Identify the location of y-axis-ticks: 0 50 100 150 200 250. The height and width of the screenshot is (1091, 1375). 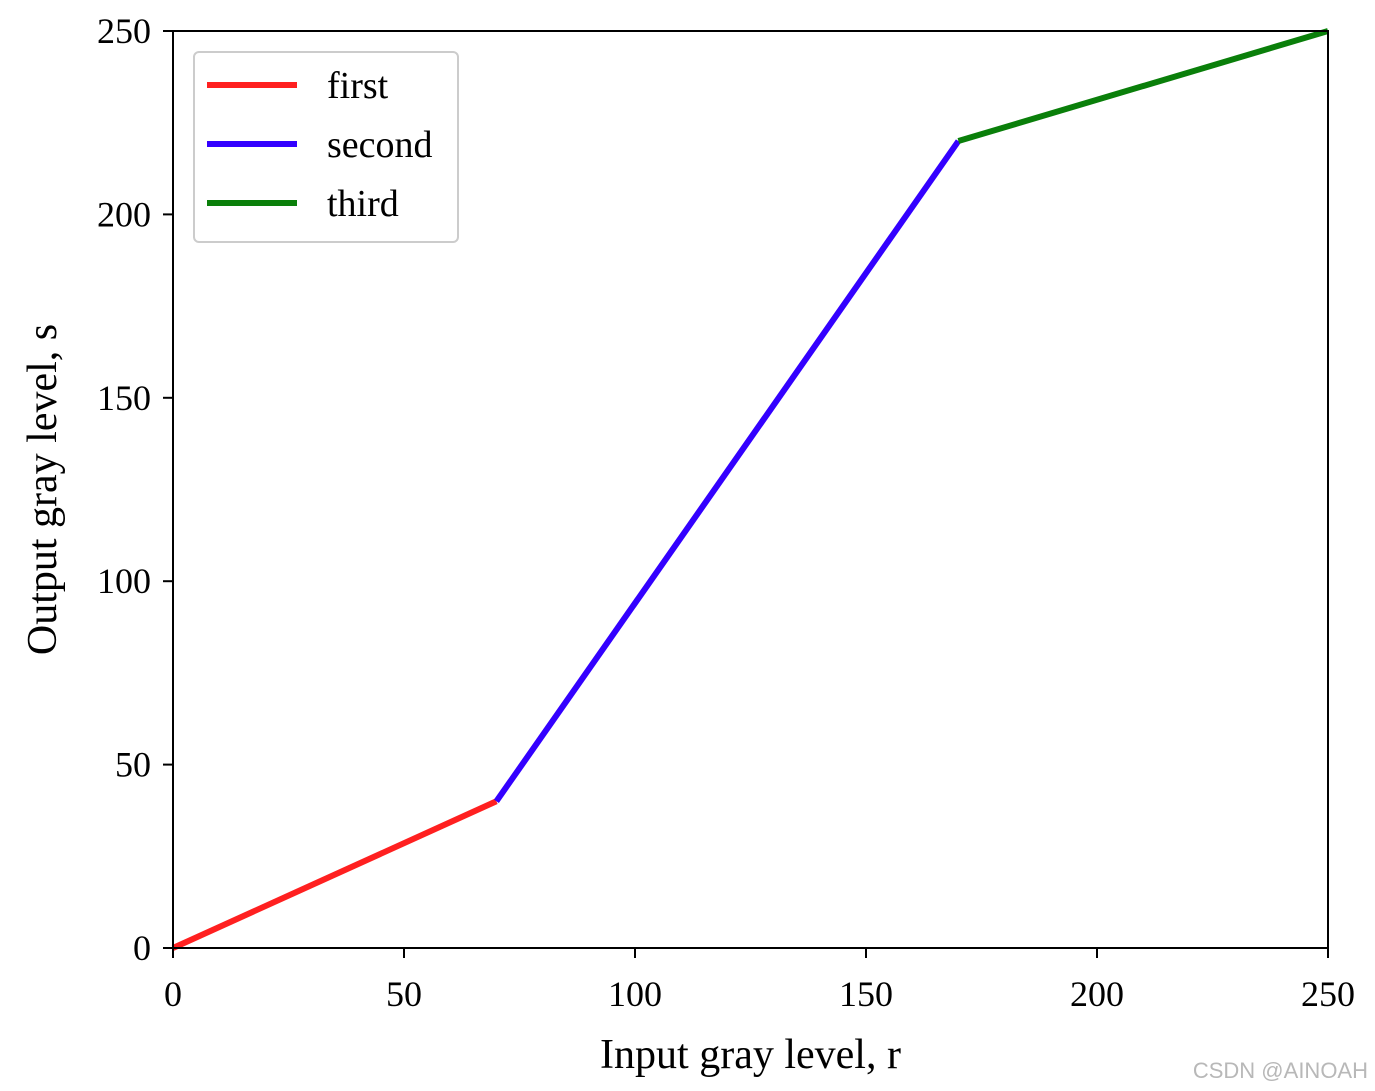
(135, 489).